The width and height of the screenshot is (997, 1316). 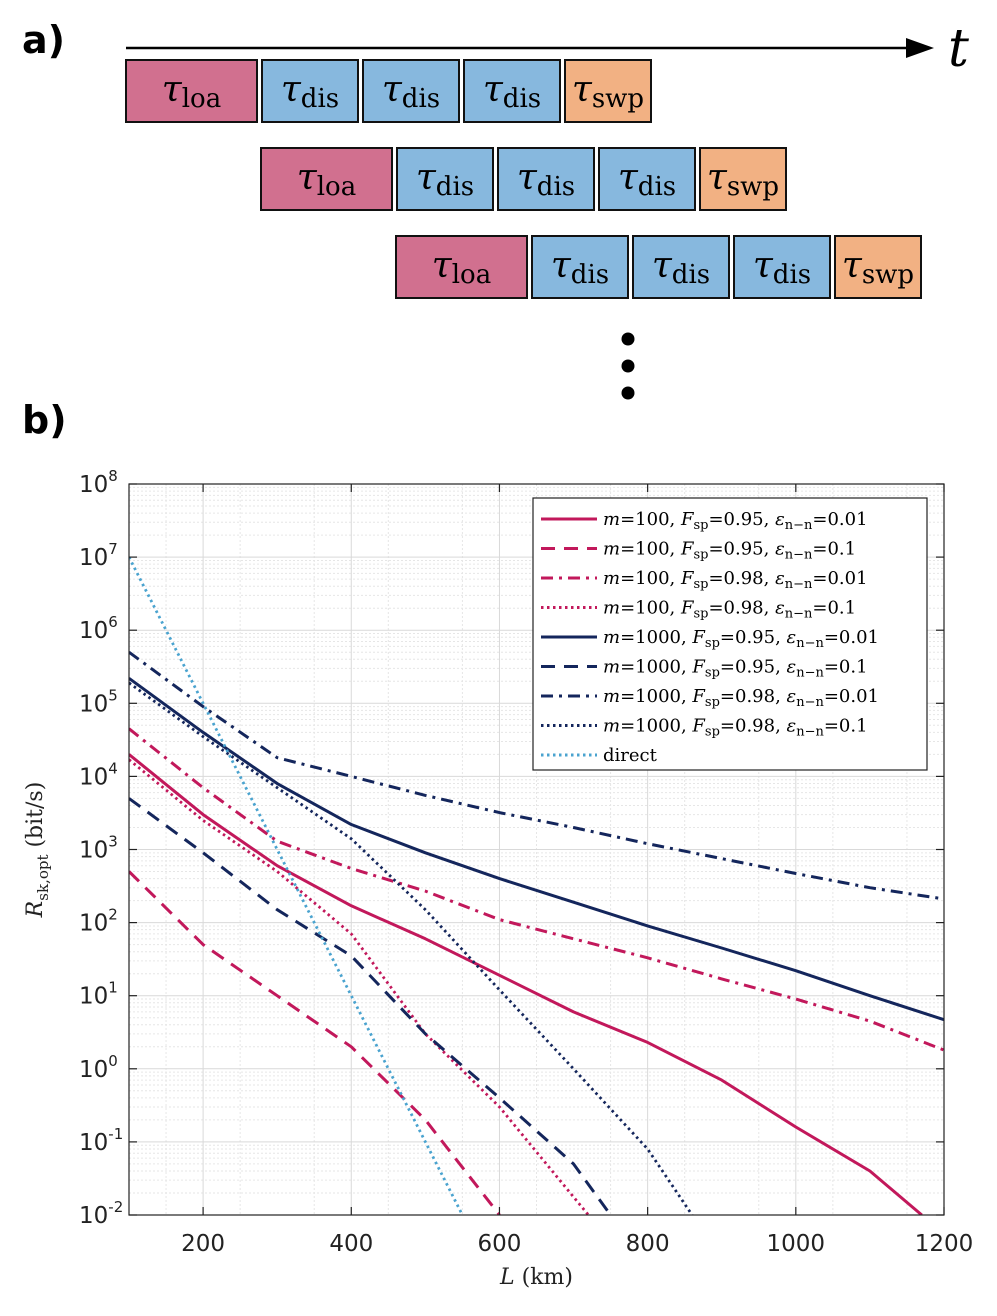 I want to click on y-tick-label: 10², so click(x=98, y=921).